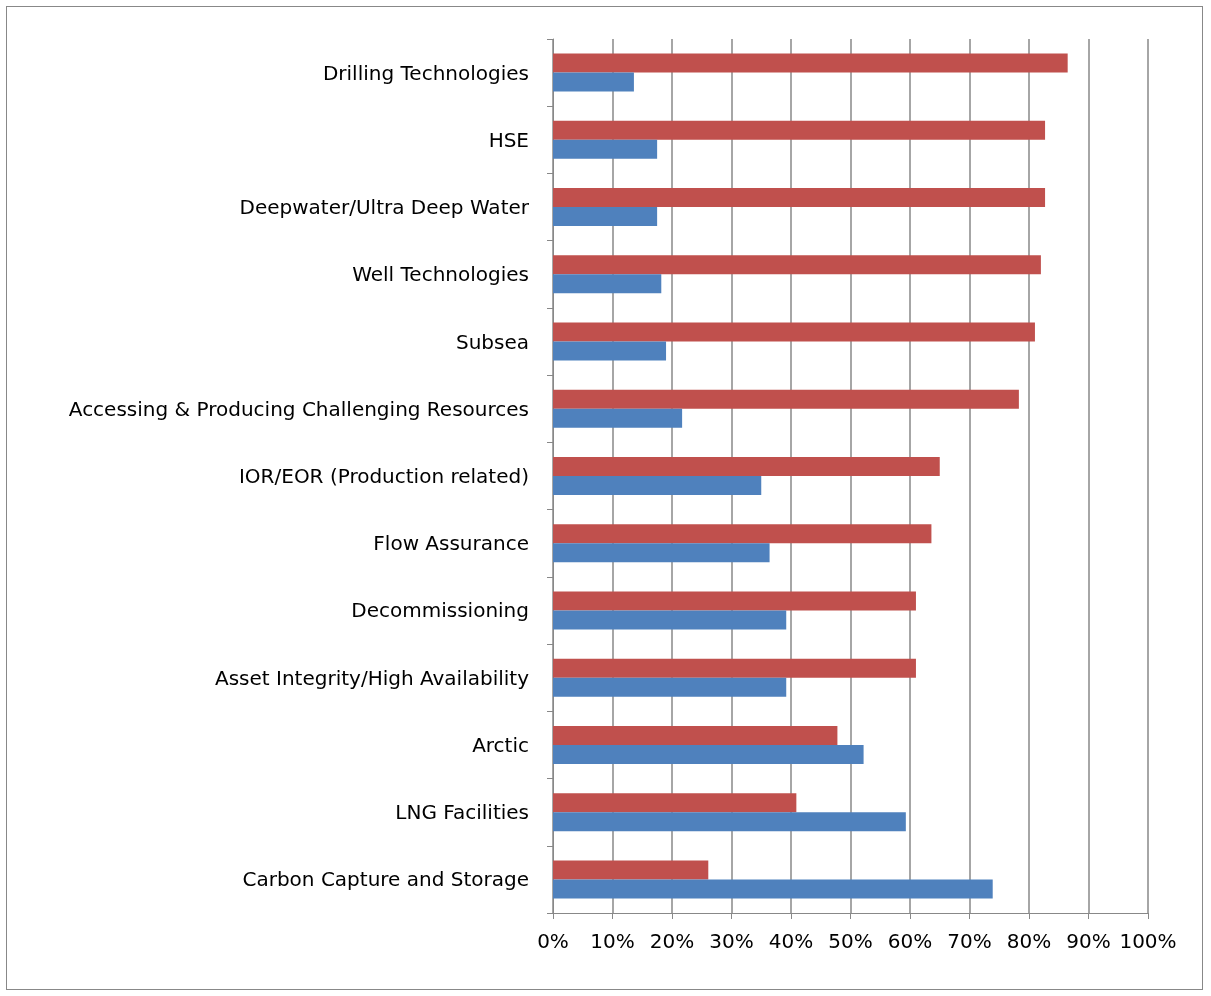 Image resolution: width=1211 pixels, height=996 pixels. Describe the element at coordinates (440, 610) in the screenshot. I see `y-tick-label: Decommissioning` at that location.